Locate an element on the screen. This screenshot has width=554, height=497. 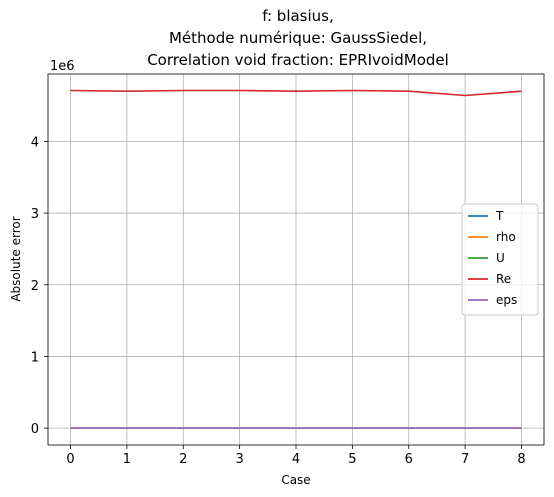
chart-title-line-2: Méthode numérique: GaussSiedel, is located at coordinates (298, 38).